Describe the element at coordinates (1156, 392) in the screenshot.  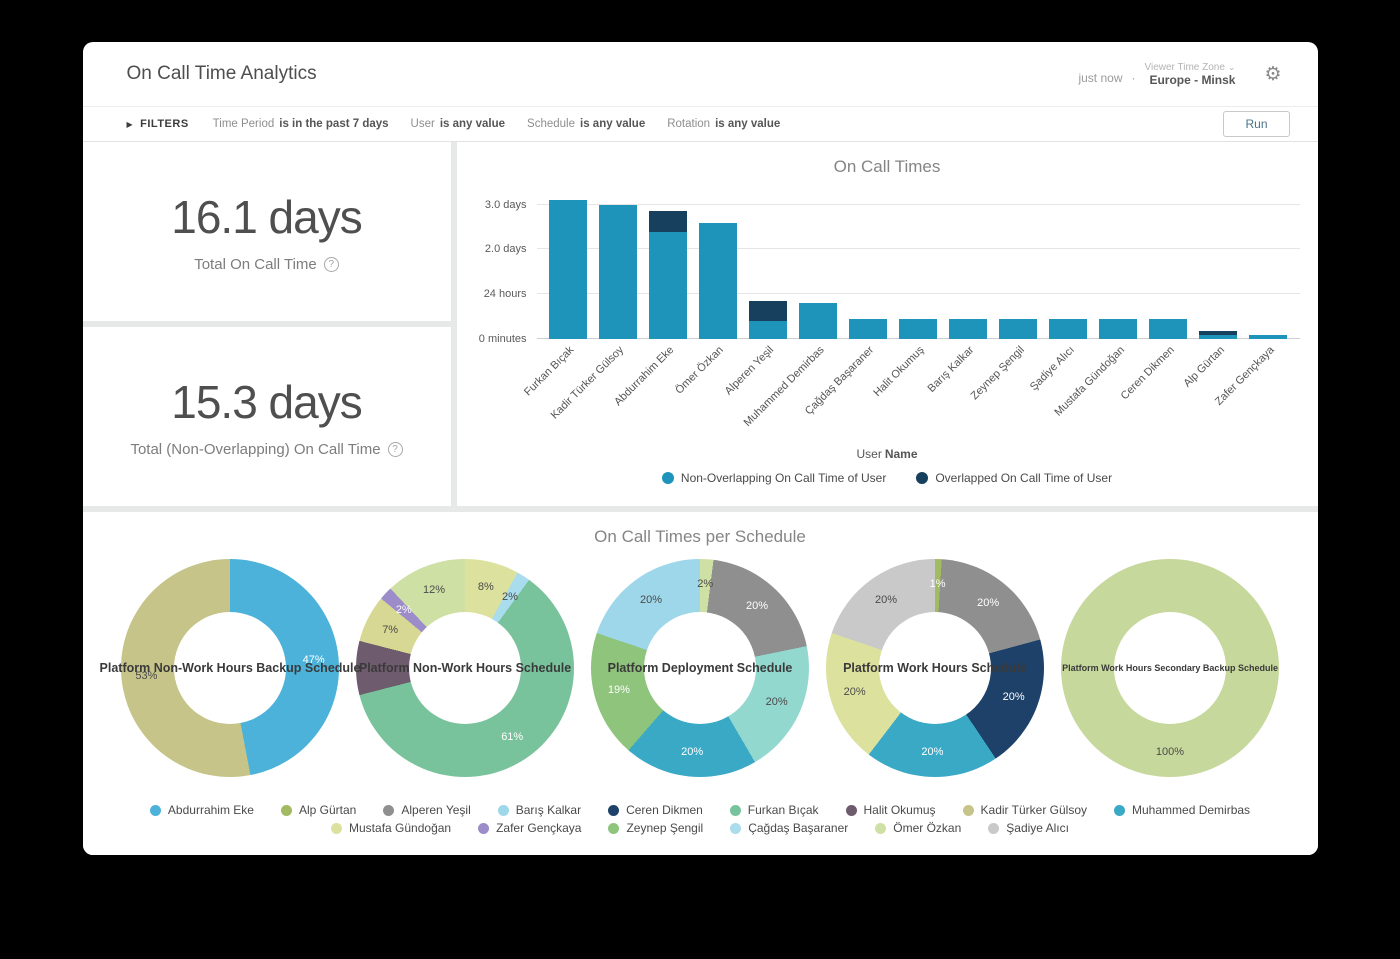
I see `x-label-cell: Ceren Dikmen` at that location.